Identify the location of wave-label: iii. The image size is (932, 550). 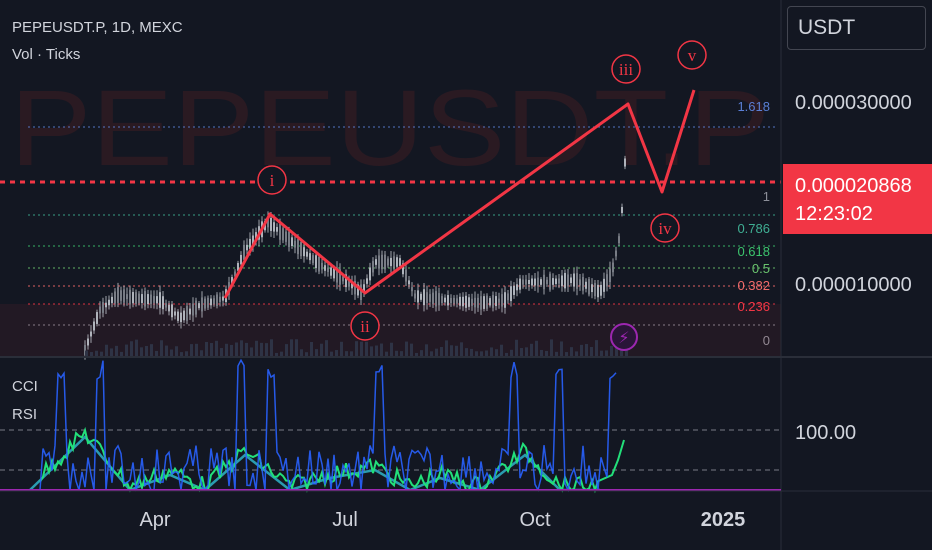
(626, 69).